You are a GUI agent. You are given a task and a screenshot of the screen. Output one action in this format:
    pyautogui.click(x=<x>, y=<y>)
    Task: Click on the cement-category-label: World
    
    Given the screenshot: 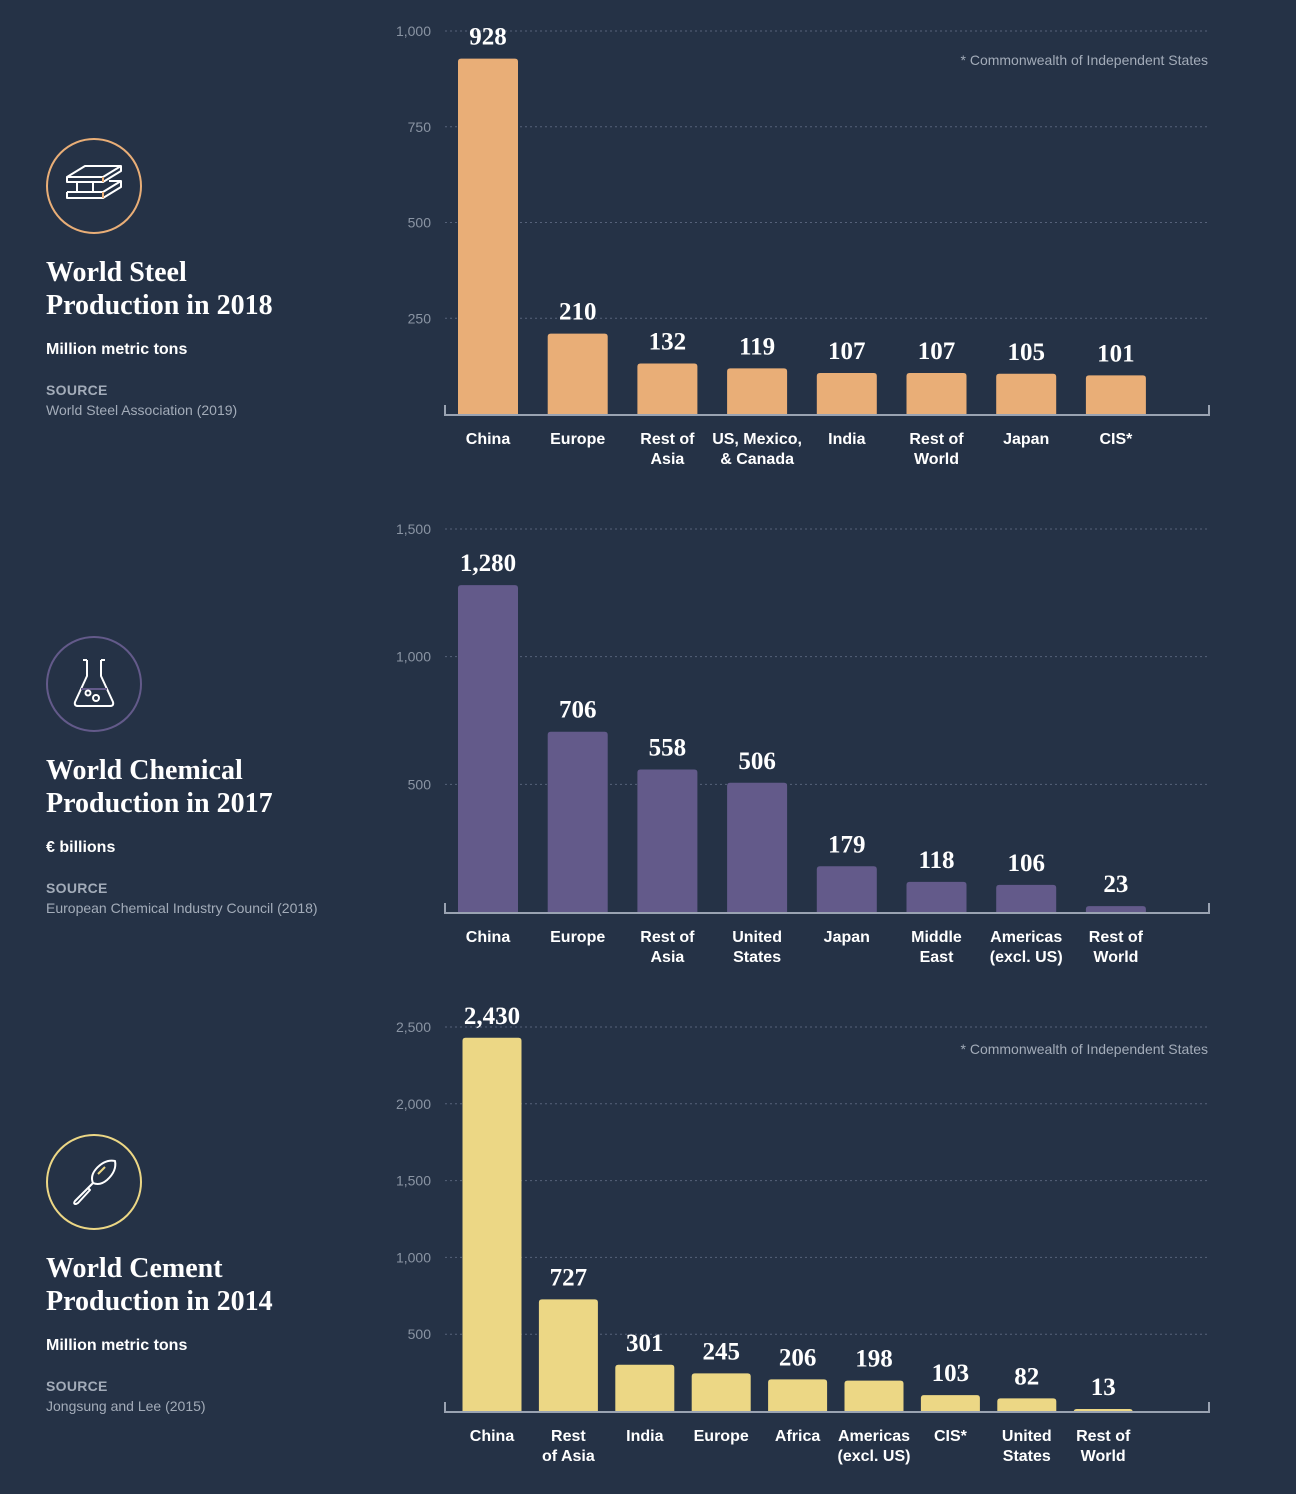 What is the action you would take?
    pyautogui.click(x=1103, y=1456)
    